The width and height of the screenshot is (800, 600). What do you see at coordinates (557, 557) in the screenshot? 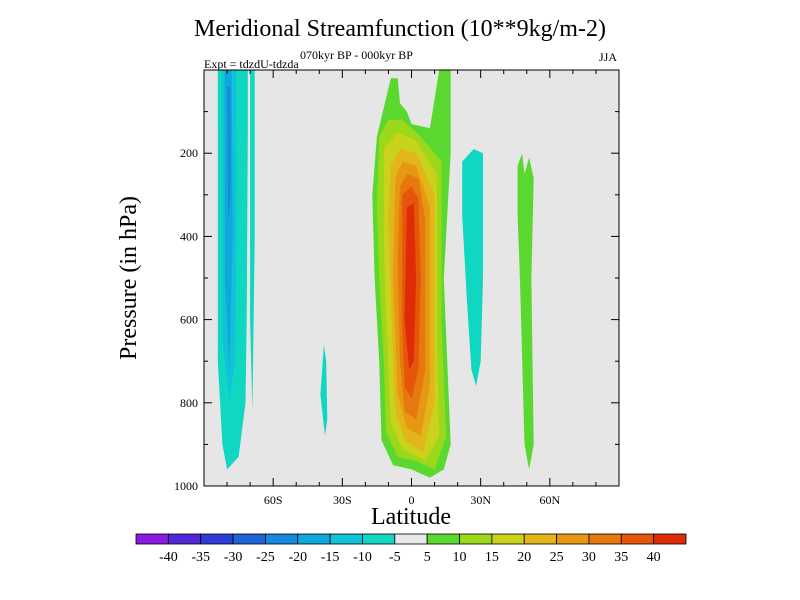
I see `colorbar-label: 25` at bounding box center [557, 557].